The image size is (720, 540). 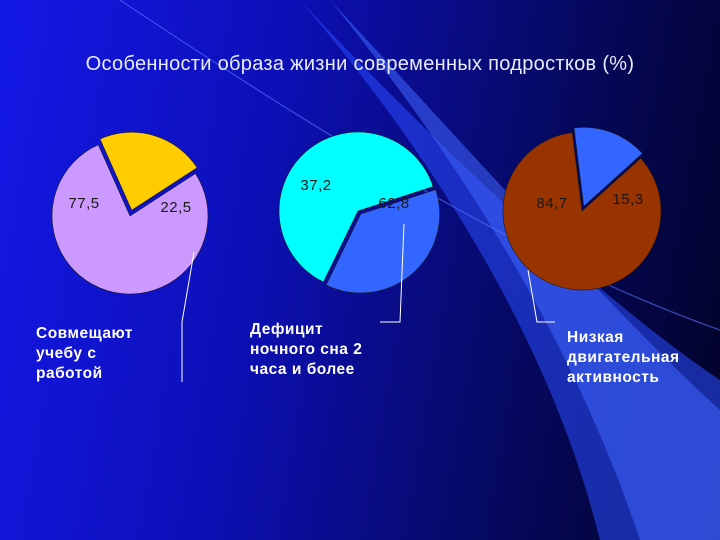 I want to click on callout-label-sleep: Дефицит ночного сна 2 часа и более, so click(x=306, y=349).